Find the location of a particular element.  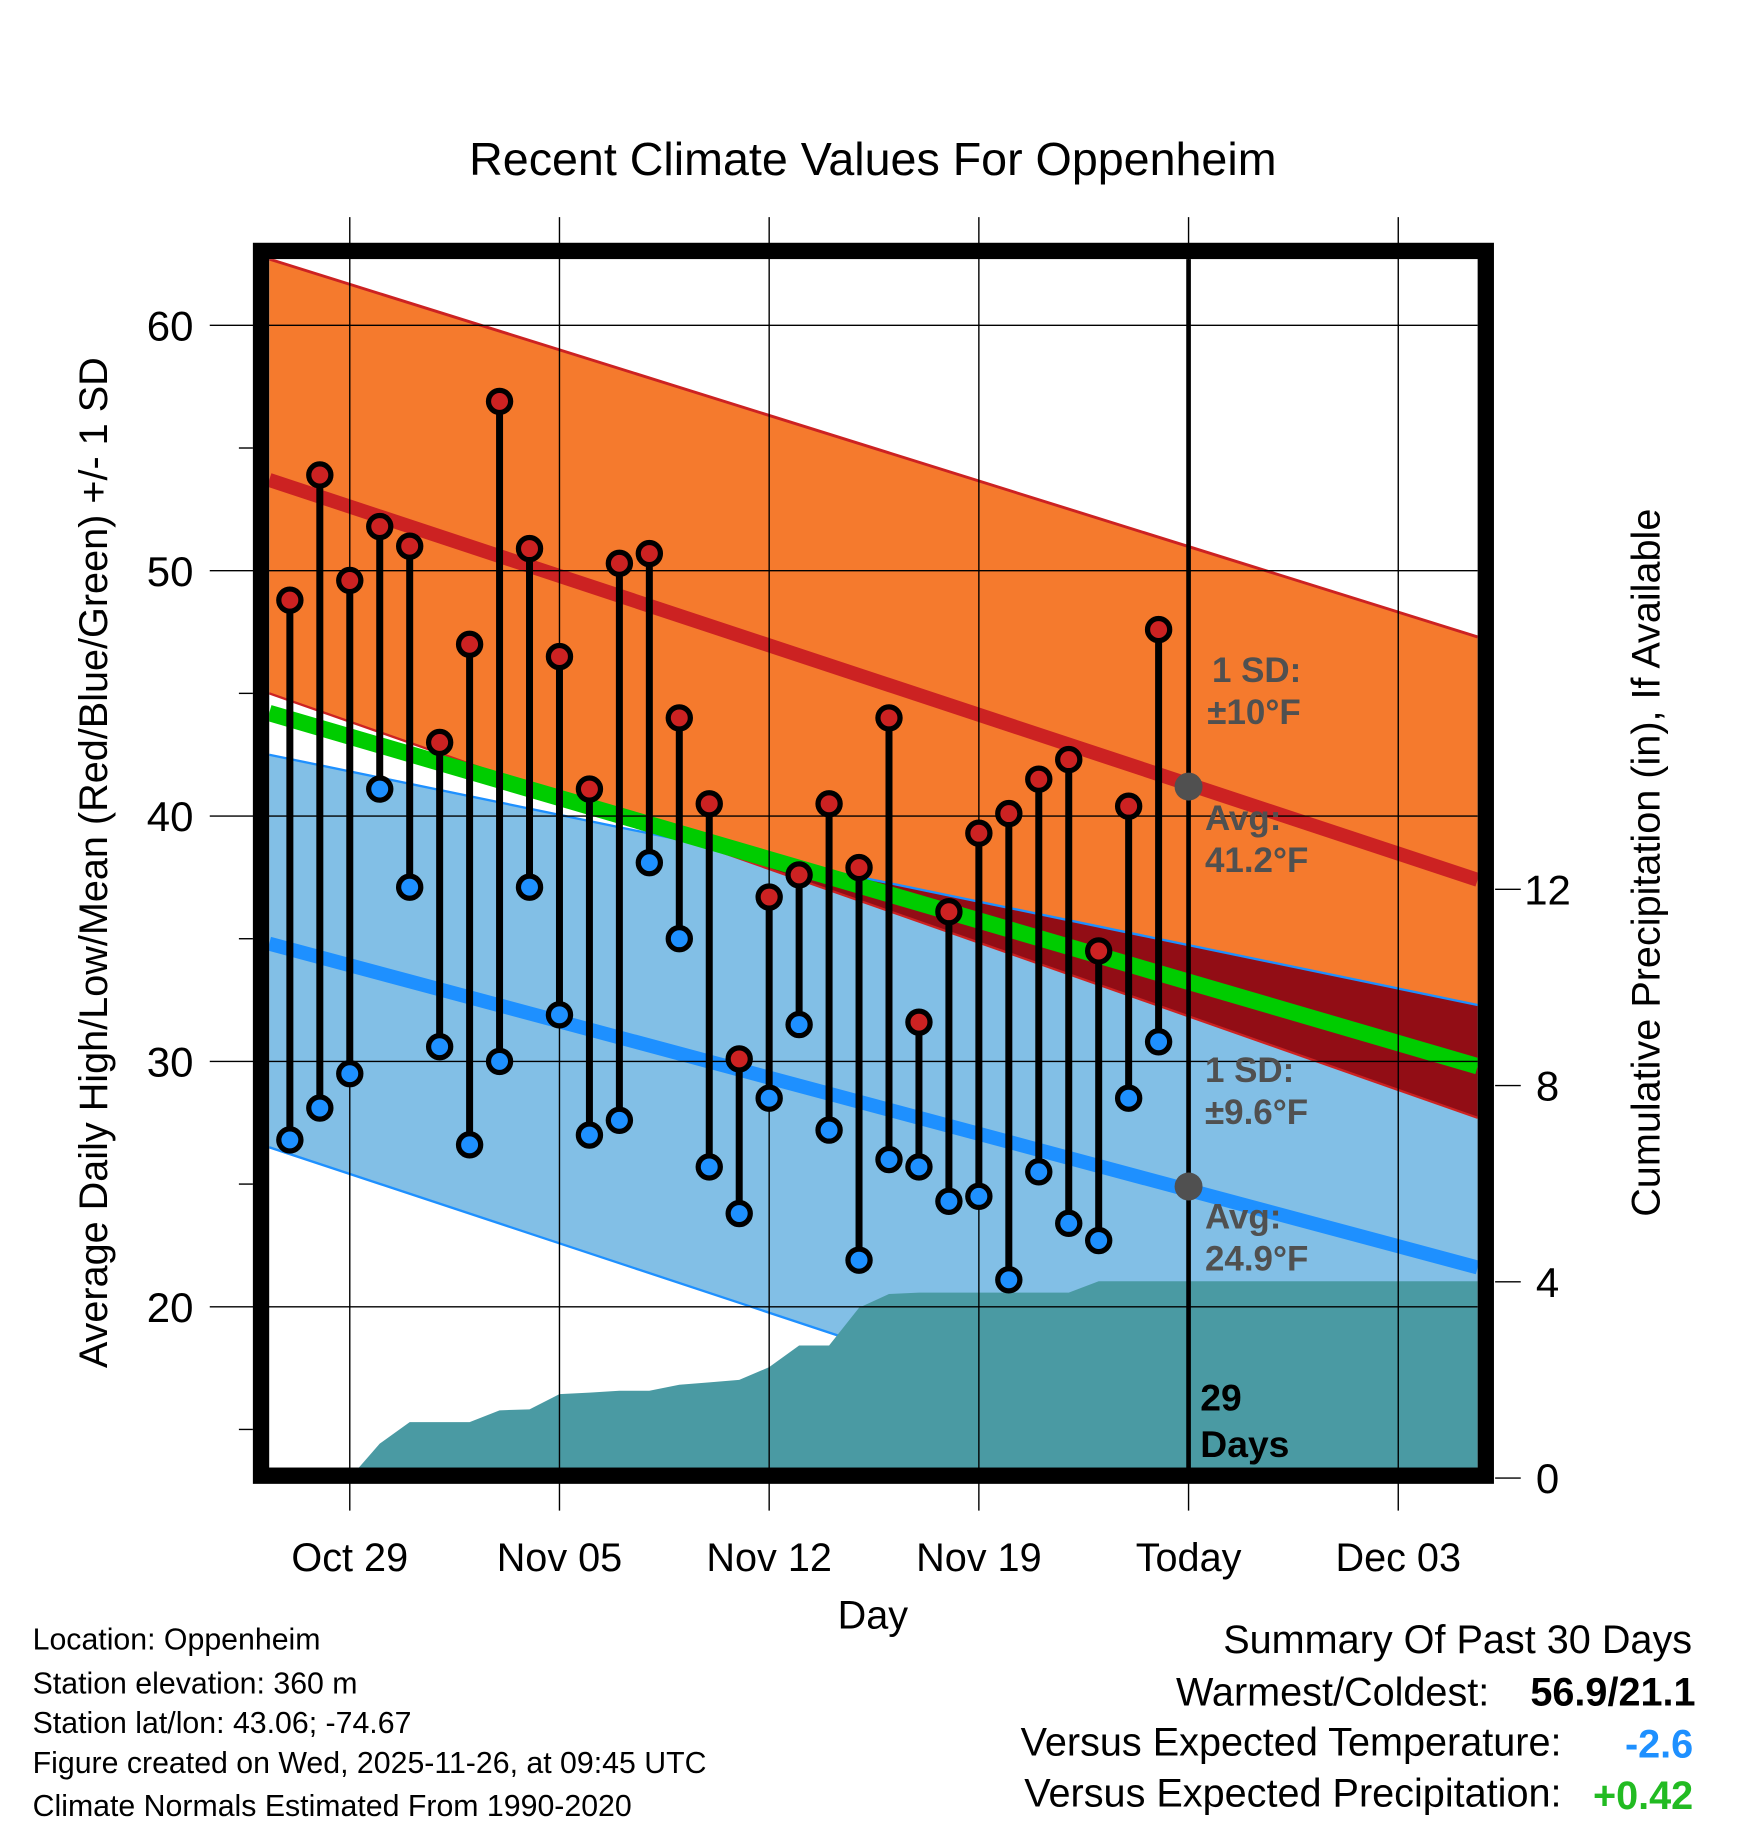

high-plus-sd-line is located at coordinates (873, 449).